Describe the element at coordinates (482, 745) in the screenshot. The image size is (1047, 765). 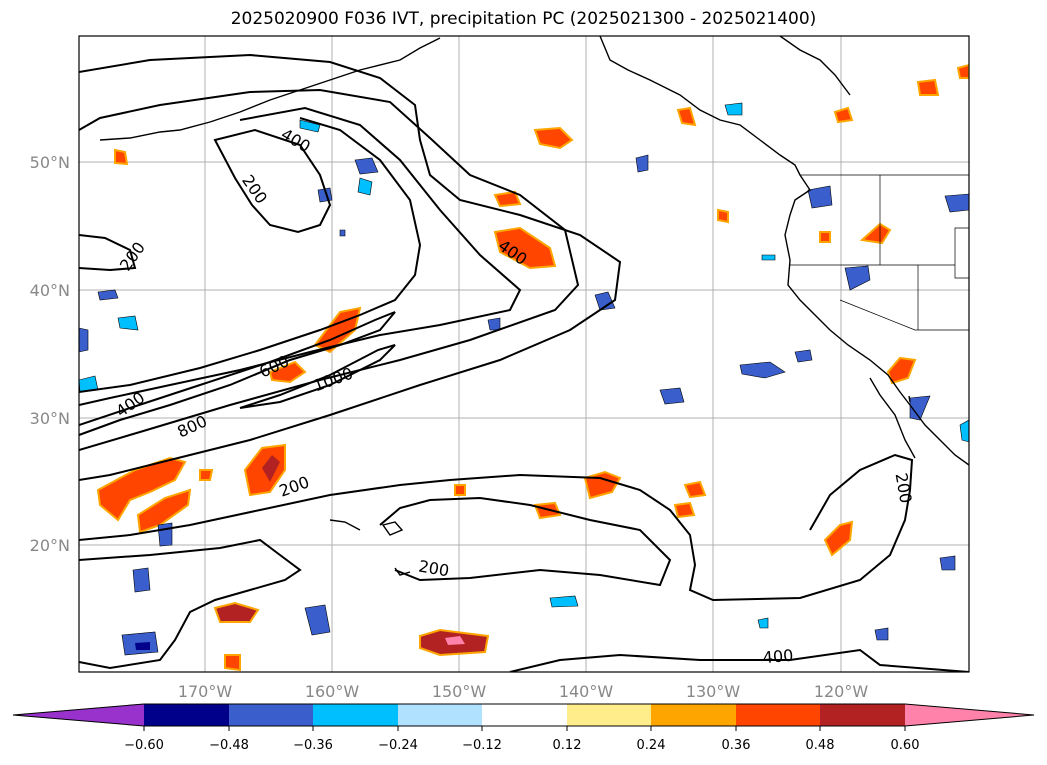
I see `colorbar-tick-label: −0.12` at that location.